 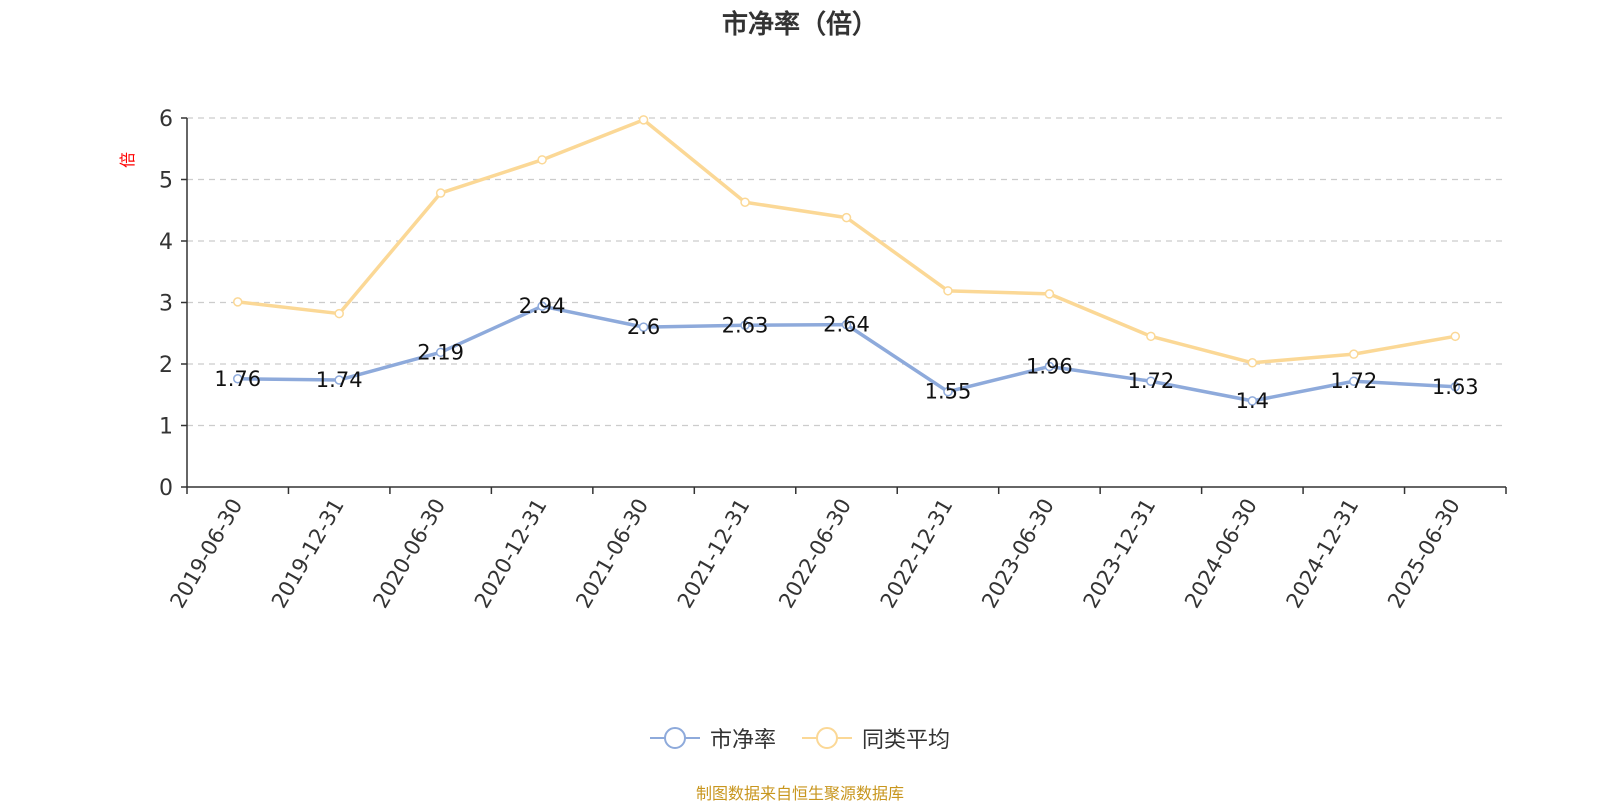 I want to click on data-label: 2.19, so click(x=440, y=352).